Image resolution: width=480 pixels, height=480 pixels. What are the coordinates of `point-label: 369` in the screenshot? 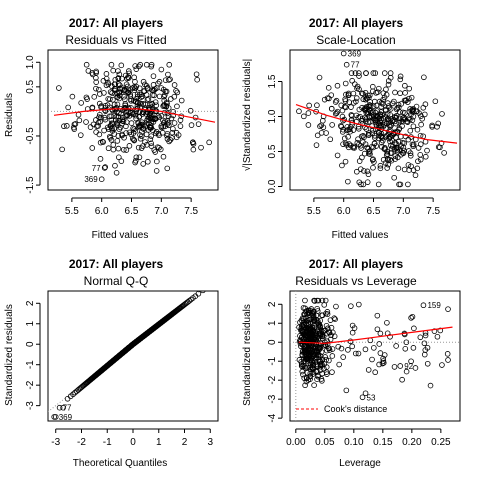 It's located at (66, 417).